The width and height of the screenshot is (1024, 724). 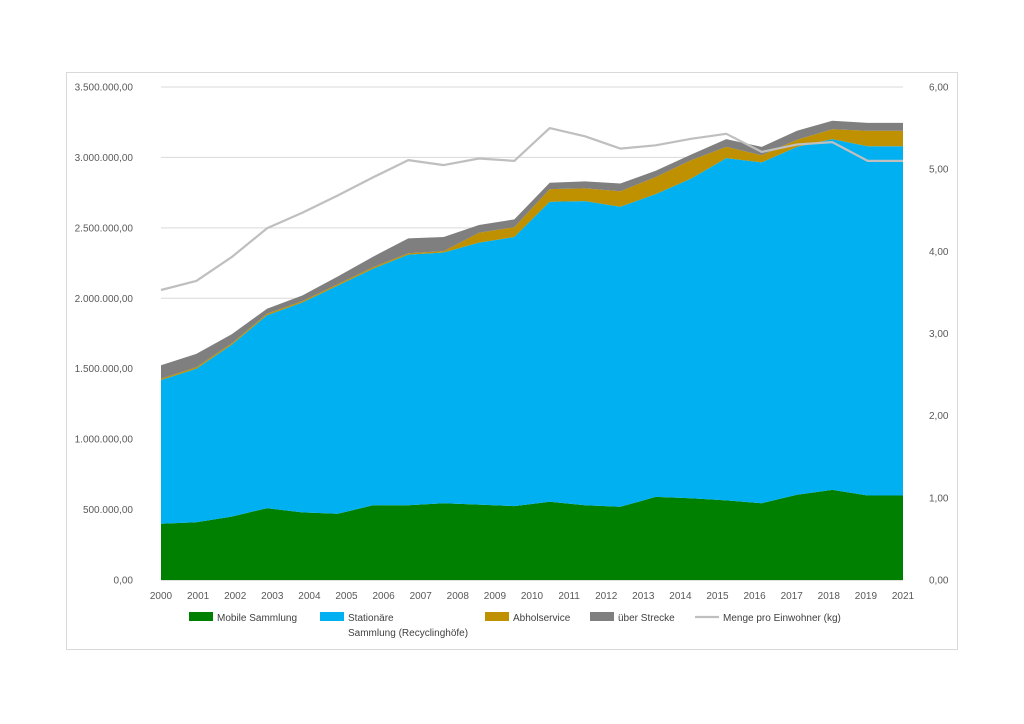 What do you see at coordinates (903, 596) in the screenshot?
I see `x-tick-label: 2021` at bounding box center [903, 596].